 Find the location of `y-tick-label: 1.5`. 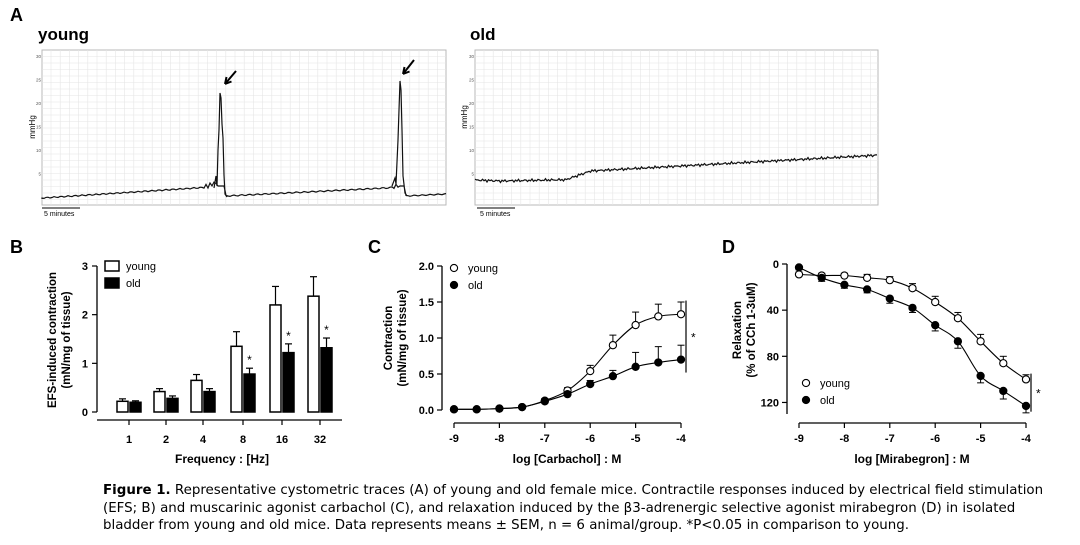

y-tick-label: 1.5 is located at coordinates (426, 303).